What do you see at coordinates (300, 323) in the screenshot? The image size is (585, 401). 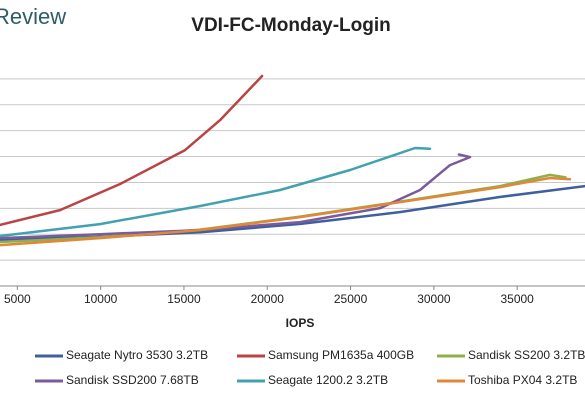 I see `x-axis-label: IOPS` at bounding box center [300, 323].